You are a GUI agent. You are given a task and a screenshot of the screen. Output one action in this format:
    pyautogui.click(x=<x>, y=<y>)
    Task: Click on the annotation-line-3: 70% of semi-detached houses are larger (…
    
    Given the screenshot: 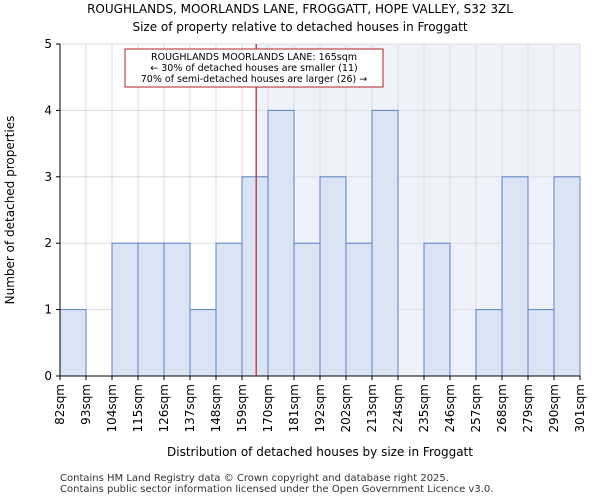 What is the action you would take?
    pyautogui.click(x=254, y=79)
    